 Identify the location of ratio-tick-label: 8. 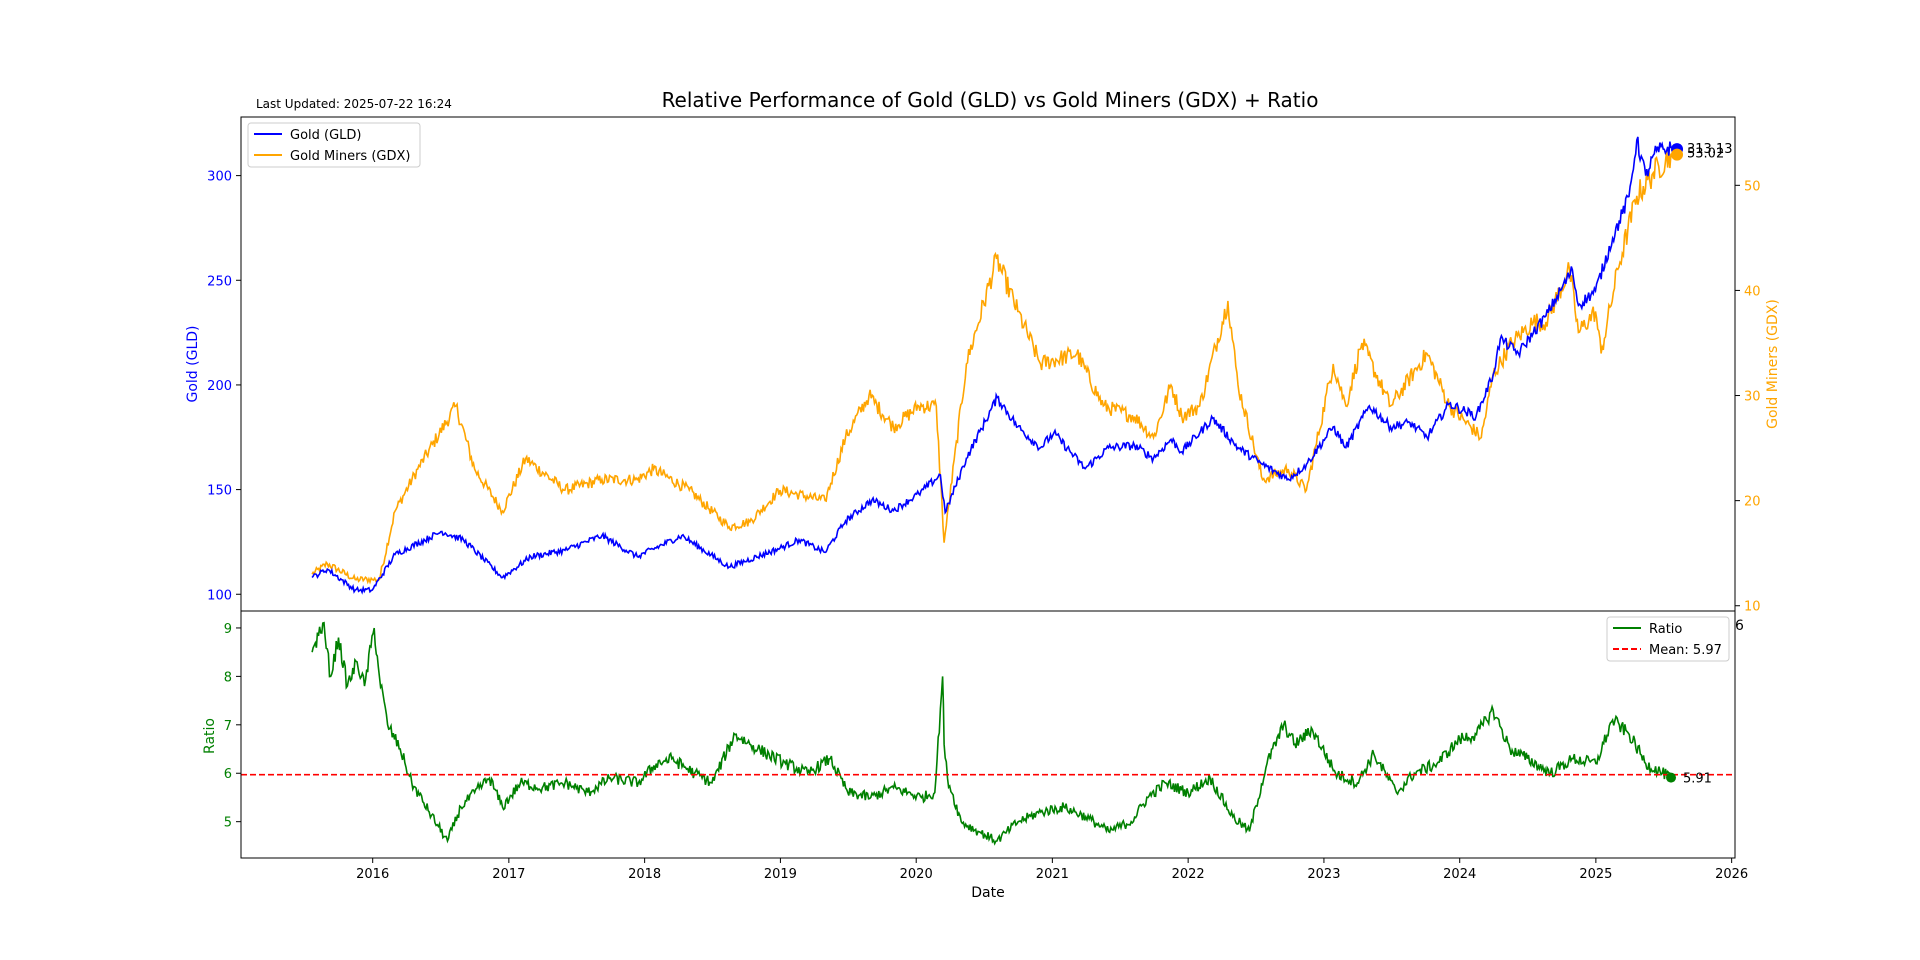
(228, 677).